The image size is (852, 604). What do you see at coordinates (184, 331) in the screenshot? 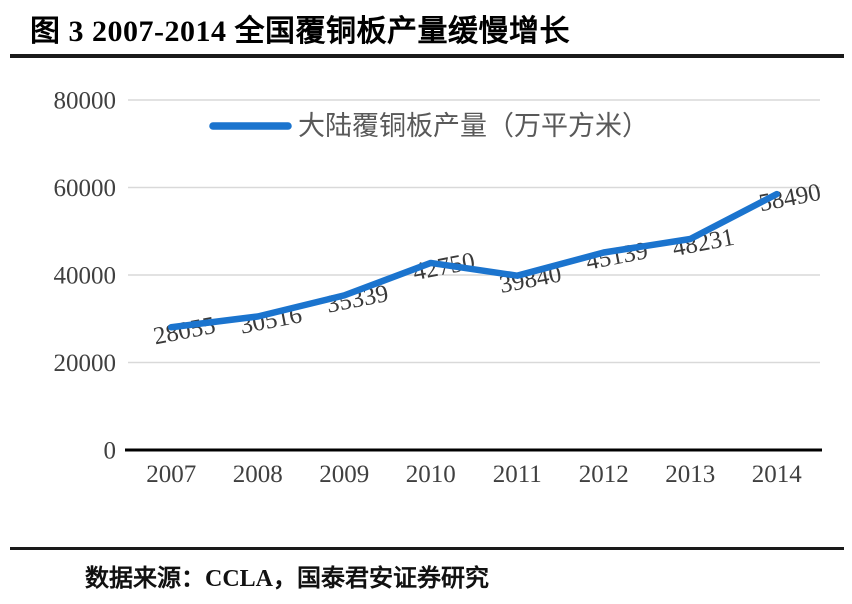
I see `data-label: 28055` at bounding box center [184, 331].